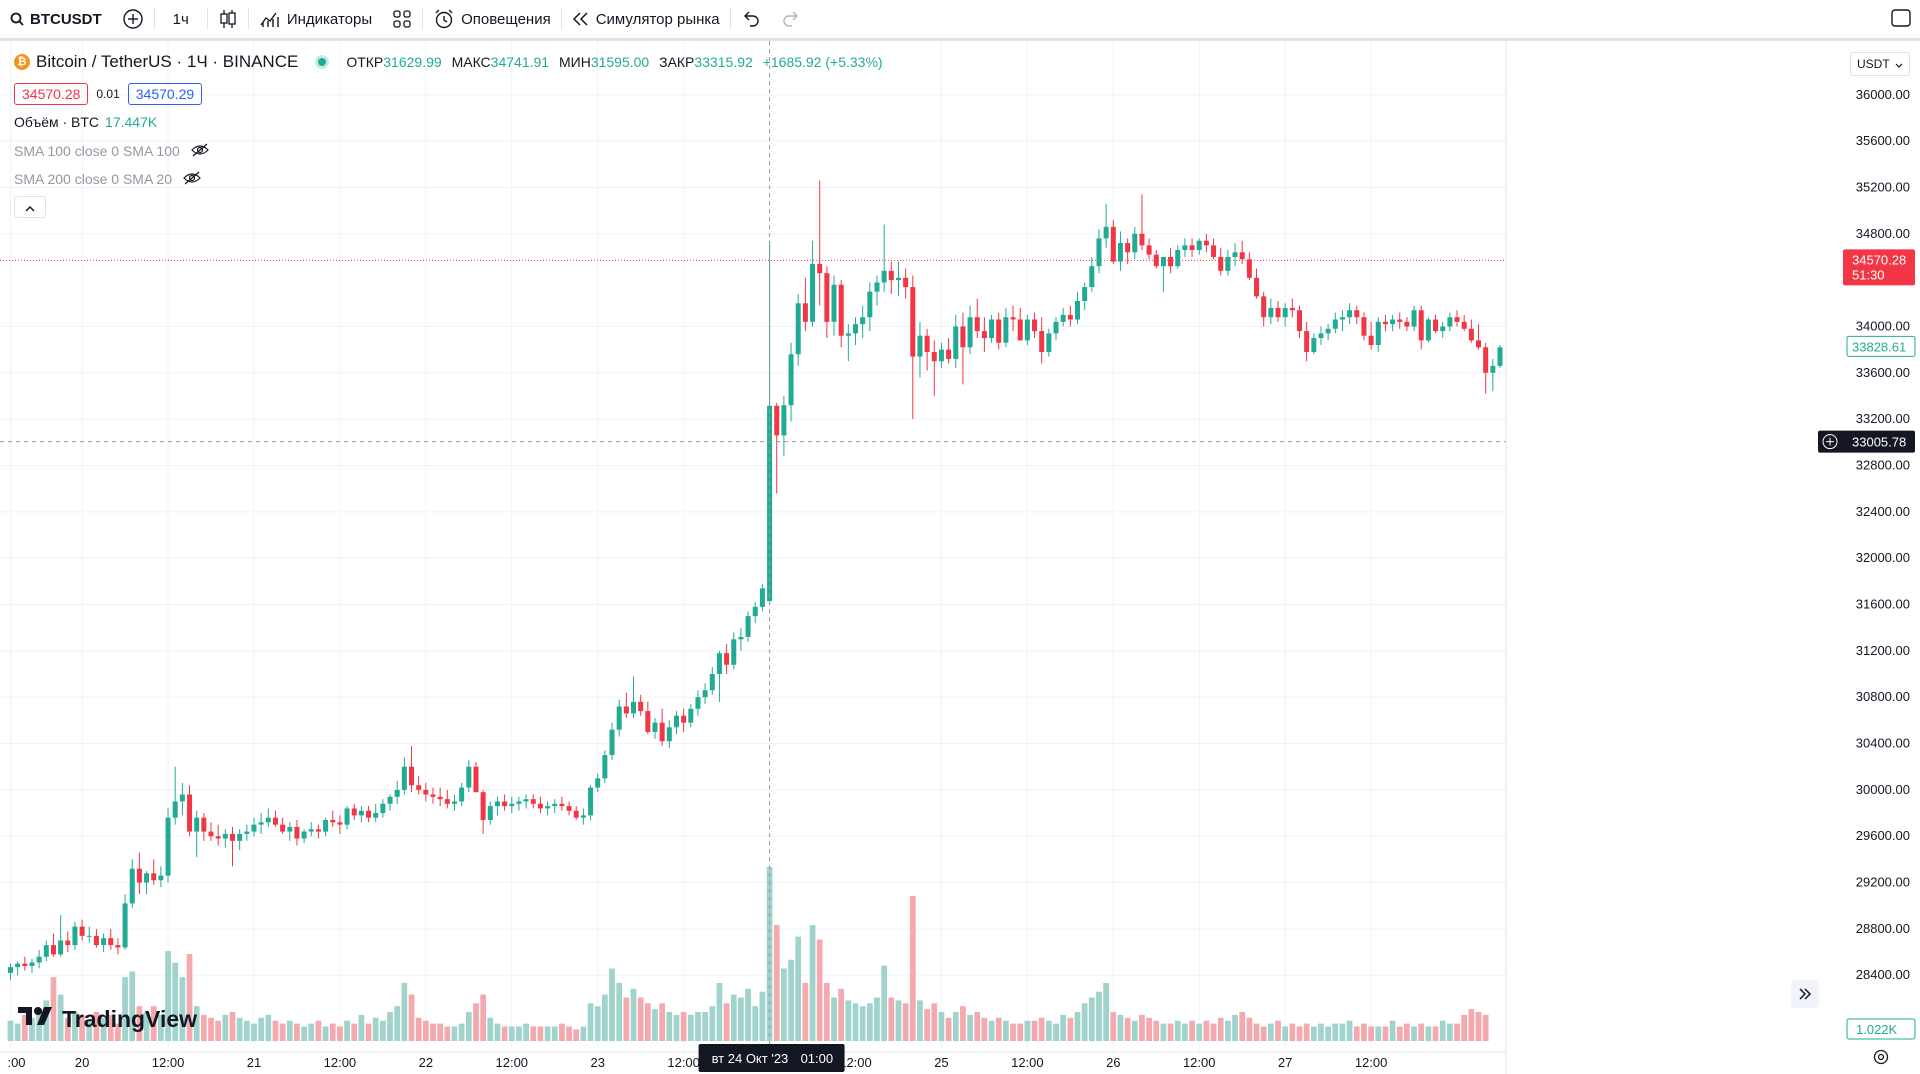 The width and height of the screenshot is (1920, 1074). What do you see at coordinates (751, 19) in the screenshot?
I see `undo-button` at bounding box center [751, 19].